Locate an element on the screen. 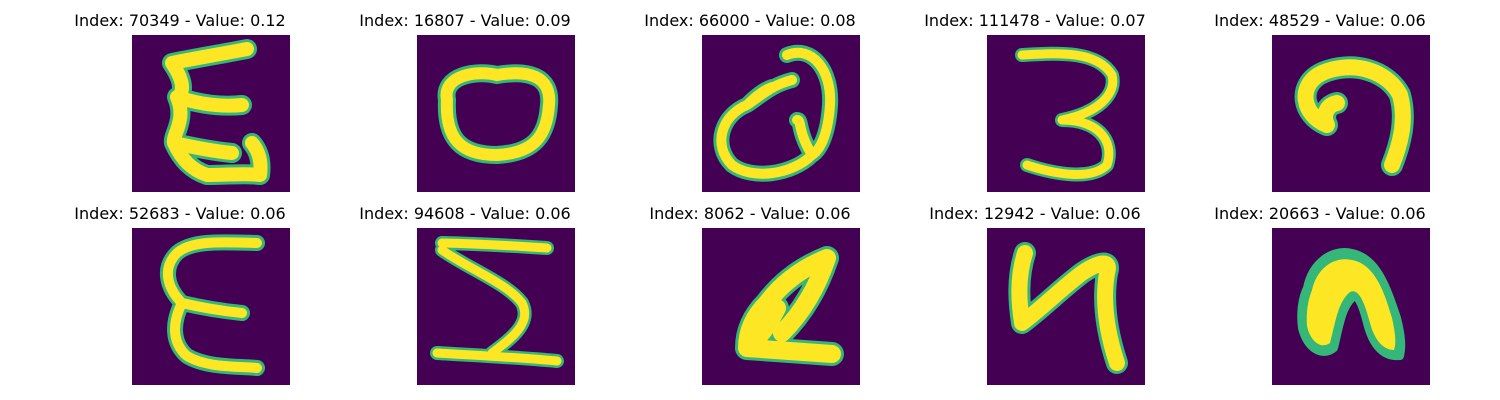 This screenshot has height=400, width=1500. panel-title: Index: 111478 - Value: 0.07 is located at coordinates (1035, 20).